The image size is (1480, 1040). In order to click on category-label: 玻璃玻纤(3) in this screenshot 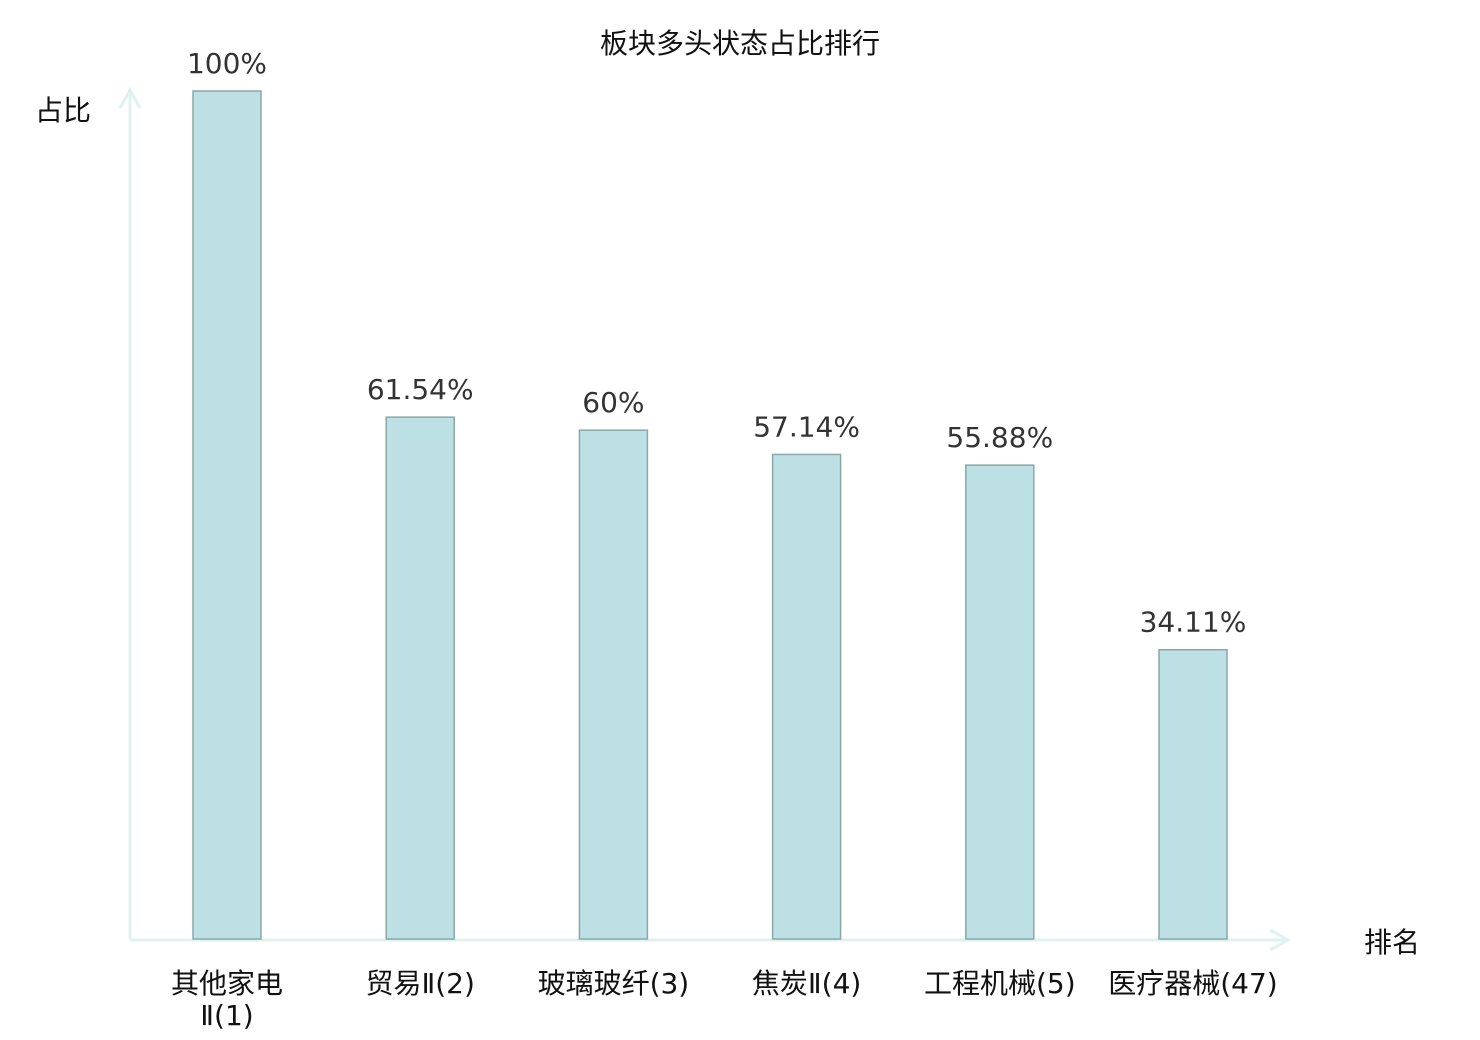, I will do `click(614, 983)`.